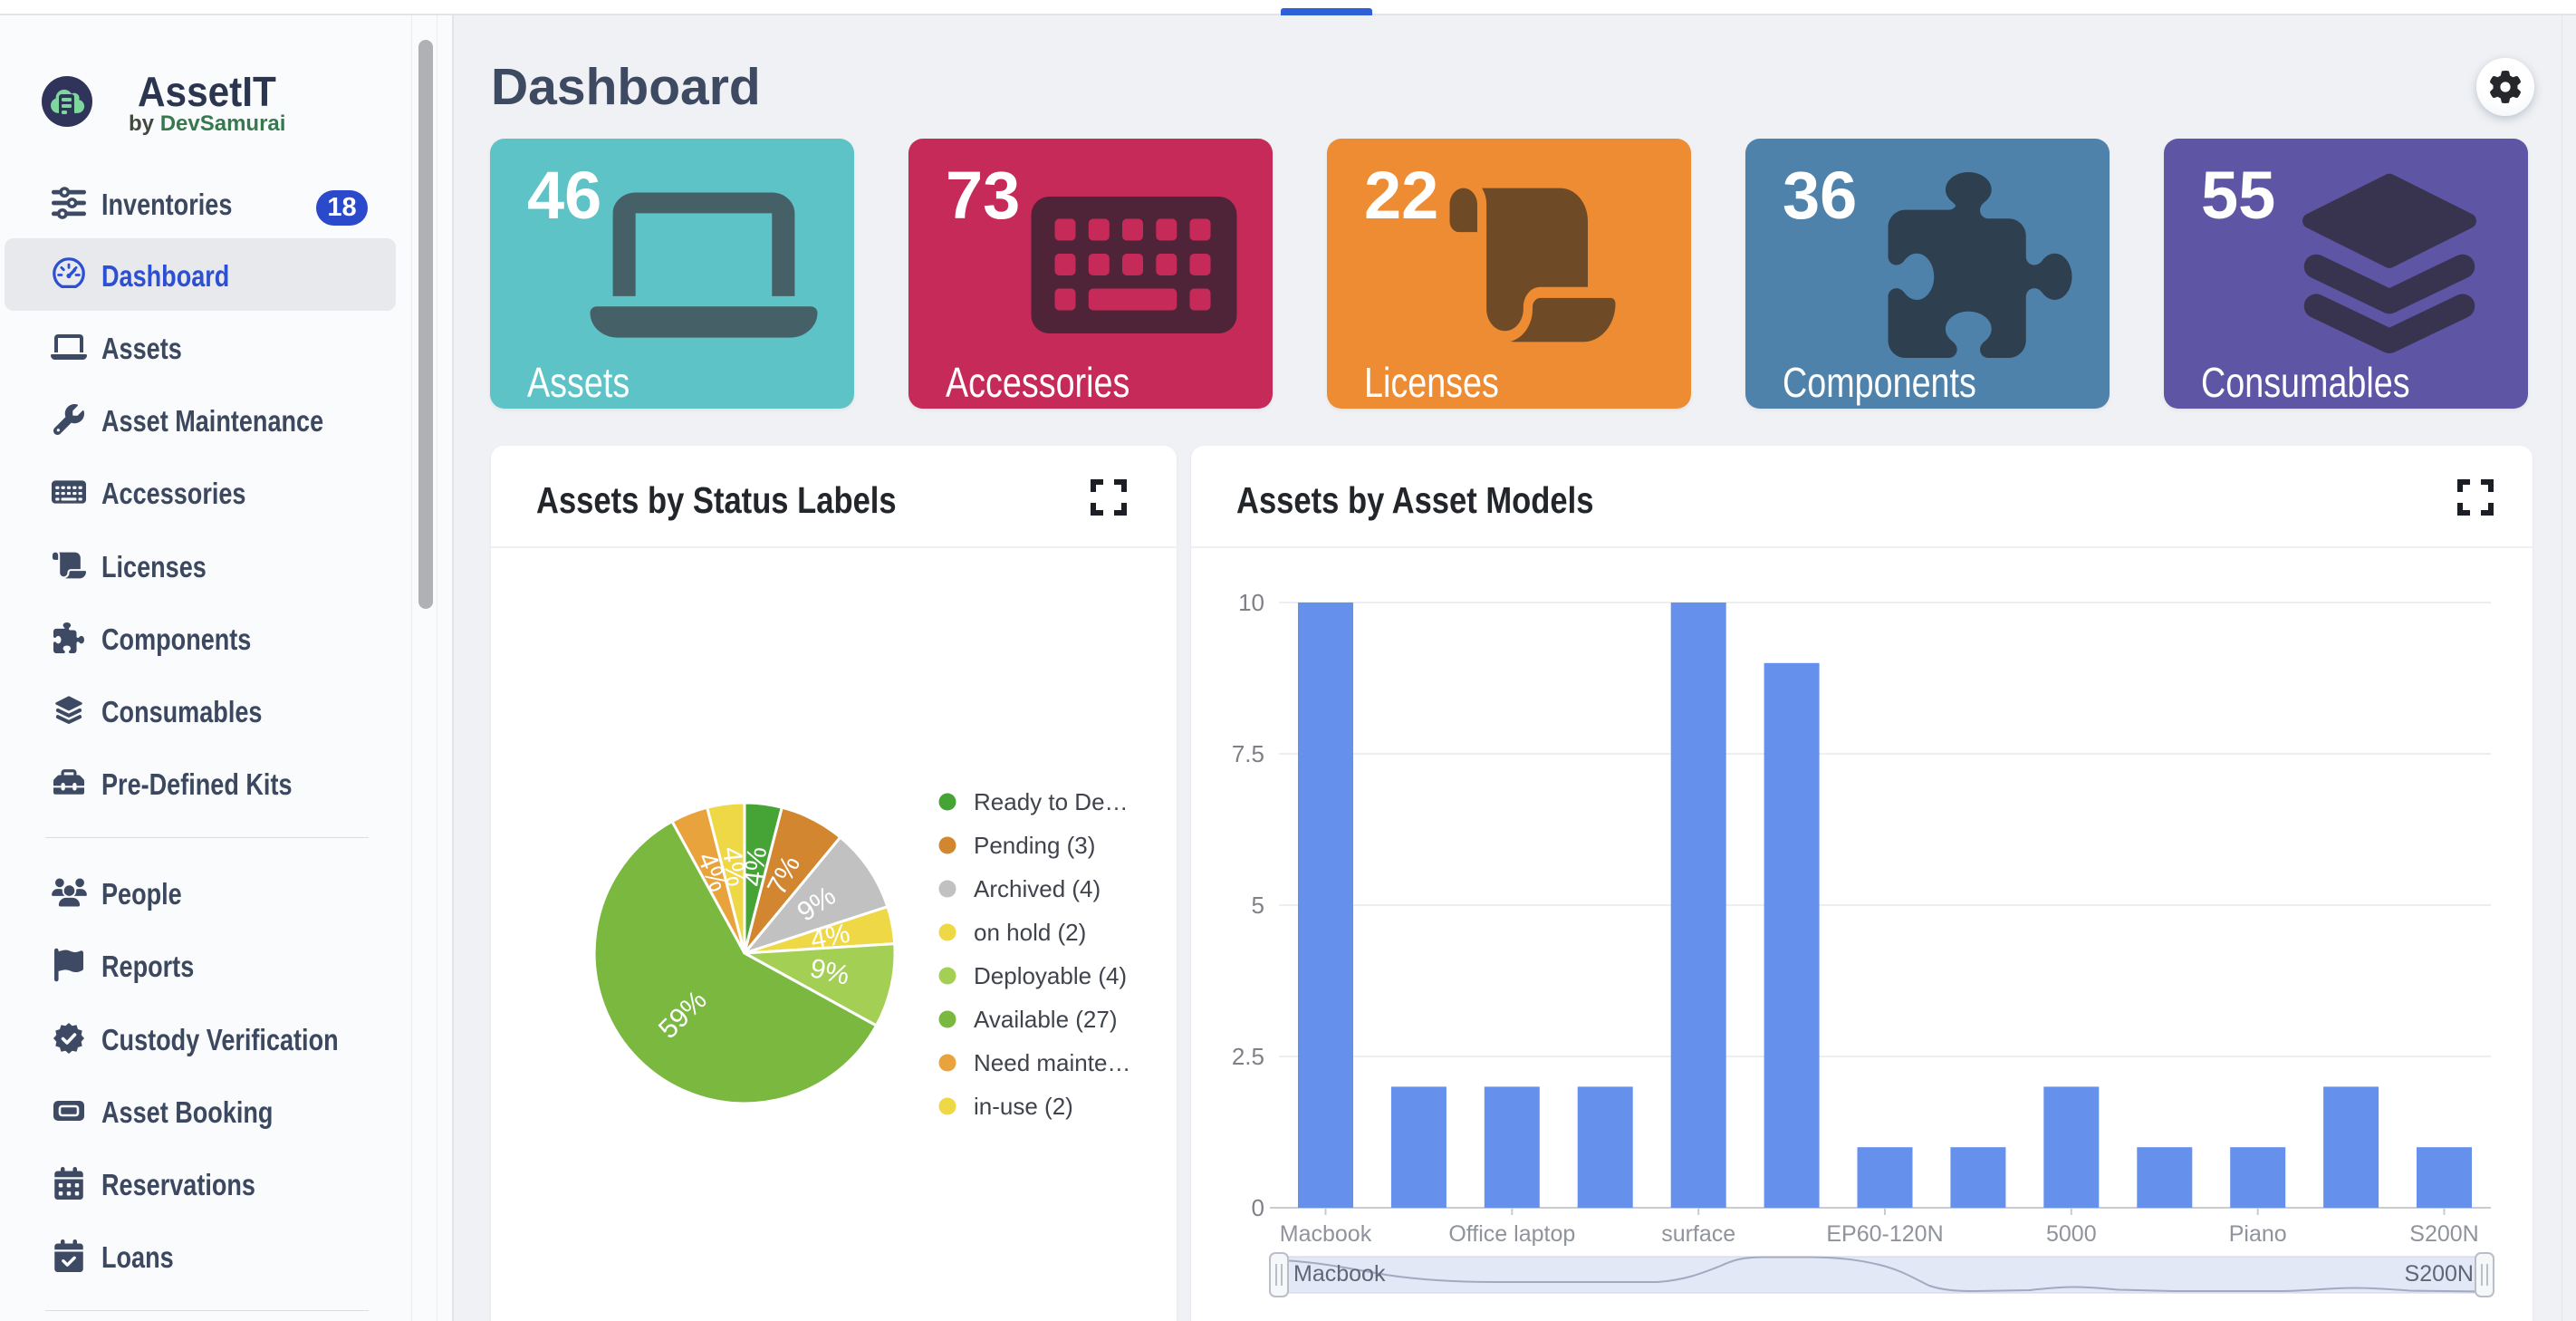  Describe the element at coordinates (1050, 975) in the screenshot. I see `svg-text: Deployable (4)` at that location.